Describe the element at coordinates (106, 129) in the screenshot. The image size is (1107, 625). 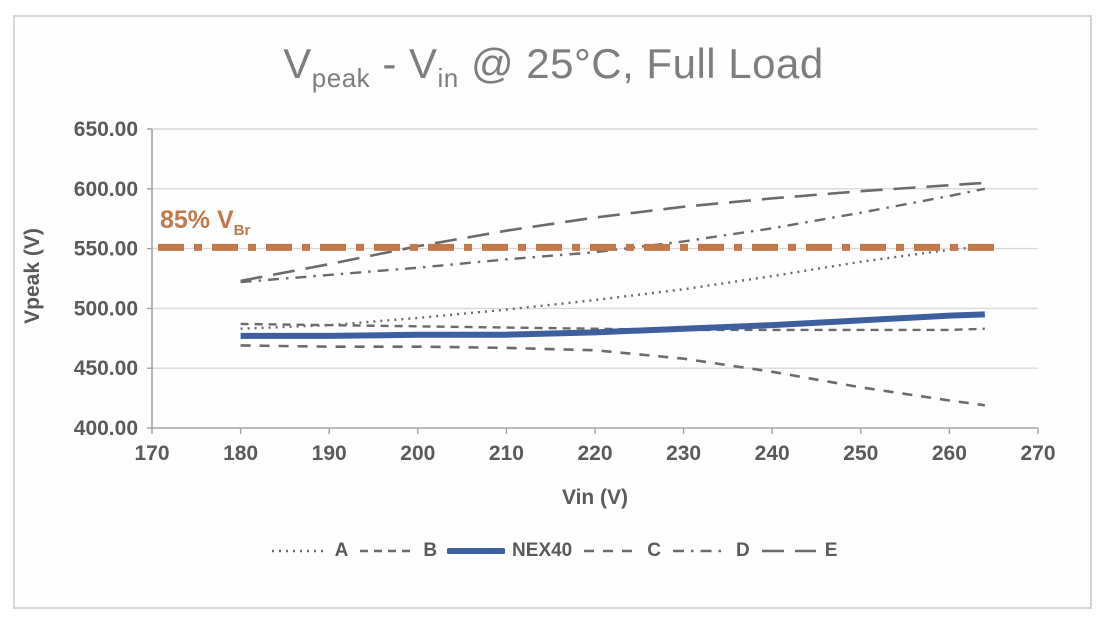
I see `y-tick-label: 650.00` at that location.